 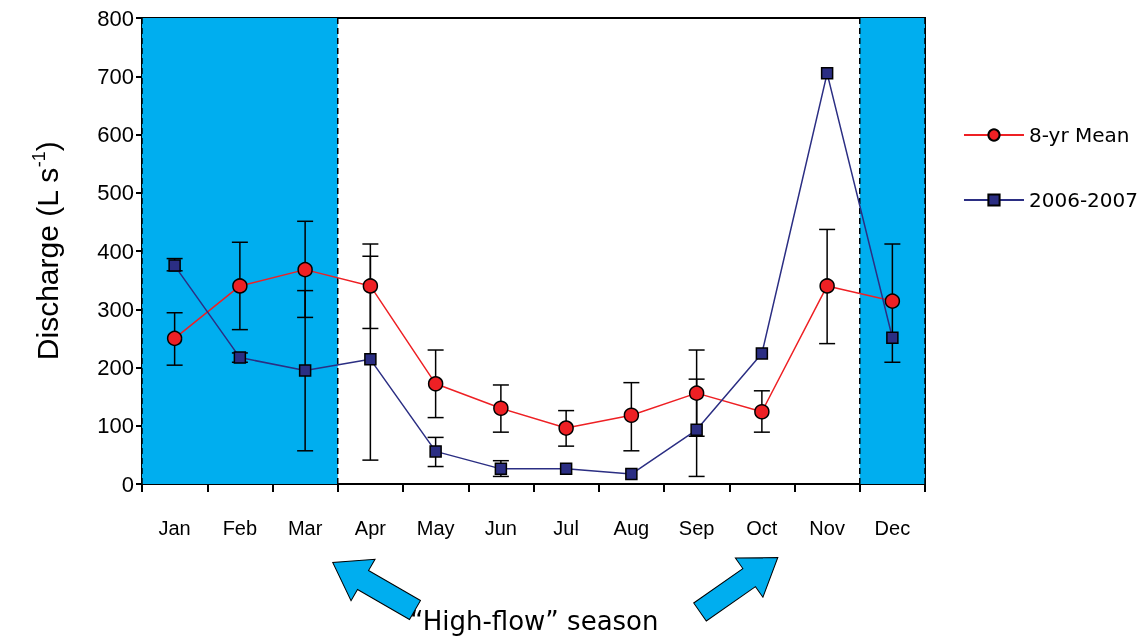 What do you see at coordinates (115, 18) in the screenshot?
I see `y-tick-label: 800` at bounding box center [115, 18].